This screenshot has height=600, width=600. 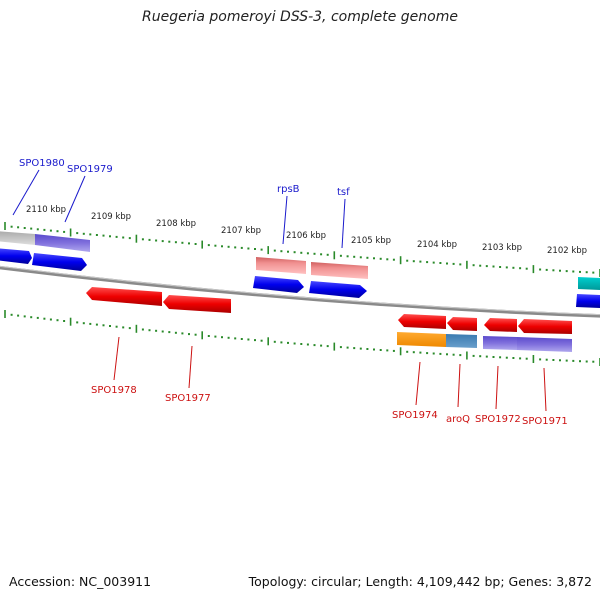 What do you see at coordinates (545, 421) in the screenshot?
I see `gene-label: SPO1971` at bounding box center [545, 421].